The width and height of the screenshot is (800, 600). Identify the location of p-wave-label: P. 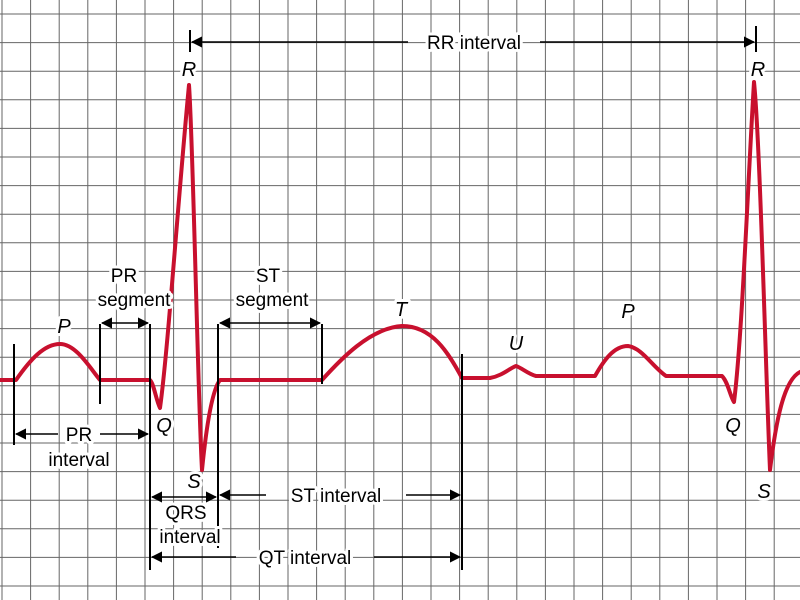
(64, 327).